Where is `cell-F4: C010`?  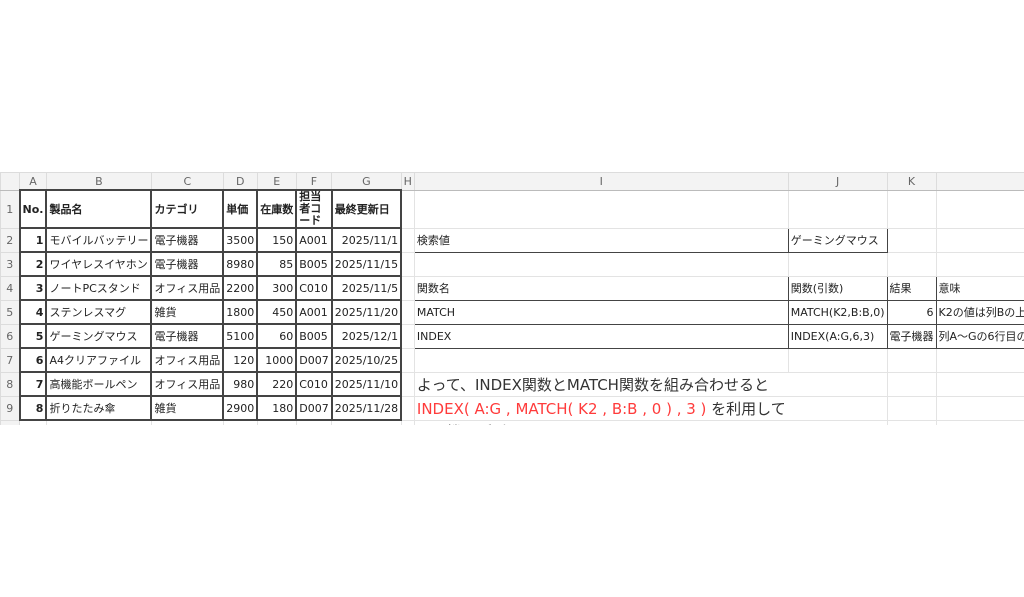
cell-F4: C010 is located at coordinates (314, 288).